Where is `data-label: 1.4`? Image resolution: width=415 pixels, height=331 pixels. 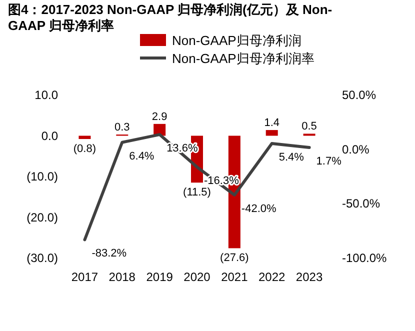
data-label: 1.4 is located at coordinates (272, 123).